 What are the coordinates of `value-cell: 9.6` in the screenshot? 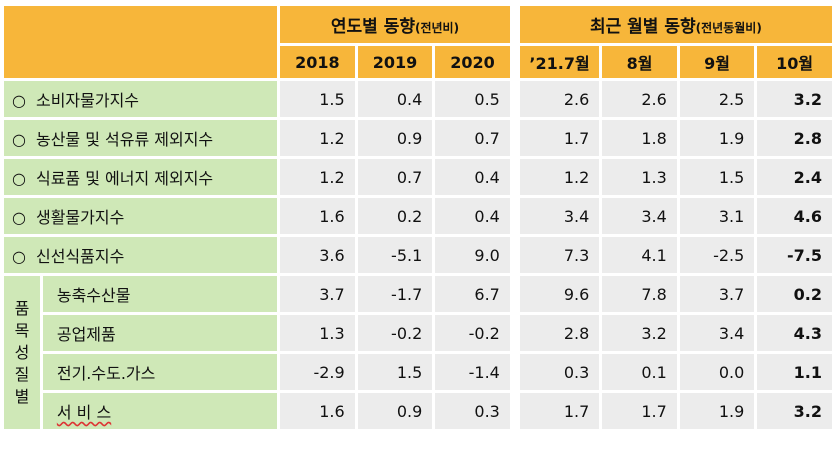 It's located at (559, 294).